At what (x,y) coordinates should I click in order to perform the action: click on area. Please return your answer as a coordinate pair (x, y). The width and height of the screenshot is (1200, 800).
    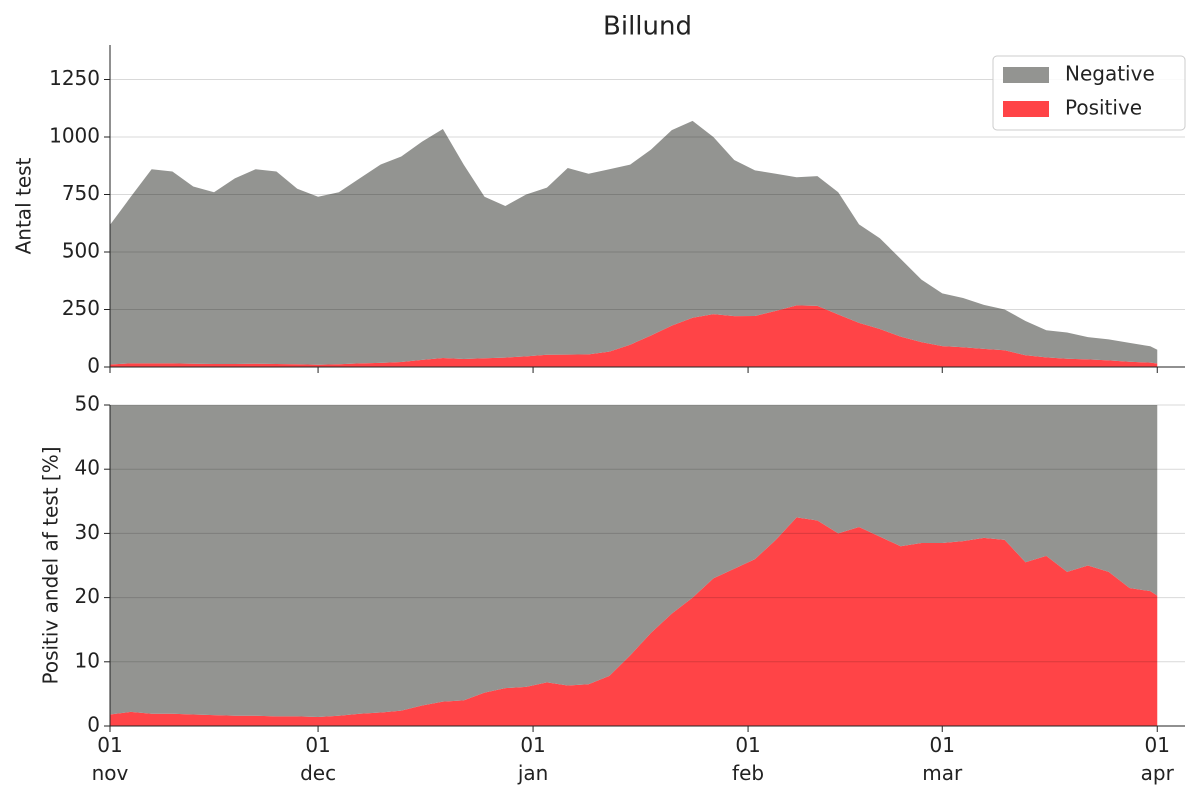
    Looking at the image, I should click on (634, 336).